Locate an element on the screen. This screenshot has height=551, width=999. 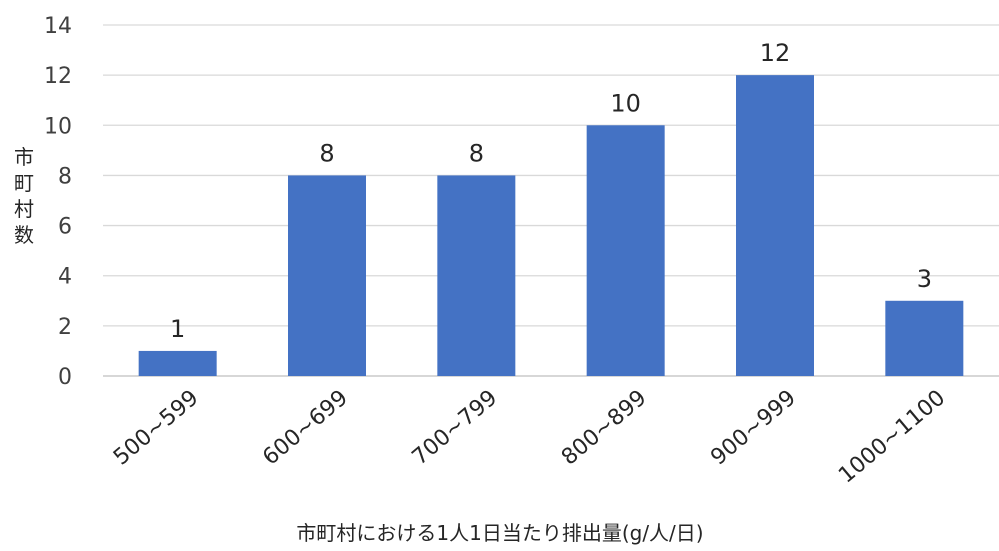
y-axis-ticks: 0 2 4 6 8 10 12 14 is located at coordinates (58, 202).